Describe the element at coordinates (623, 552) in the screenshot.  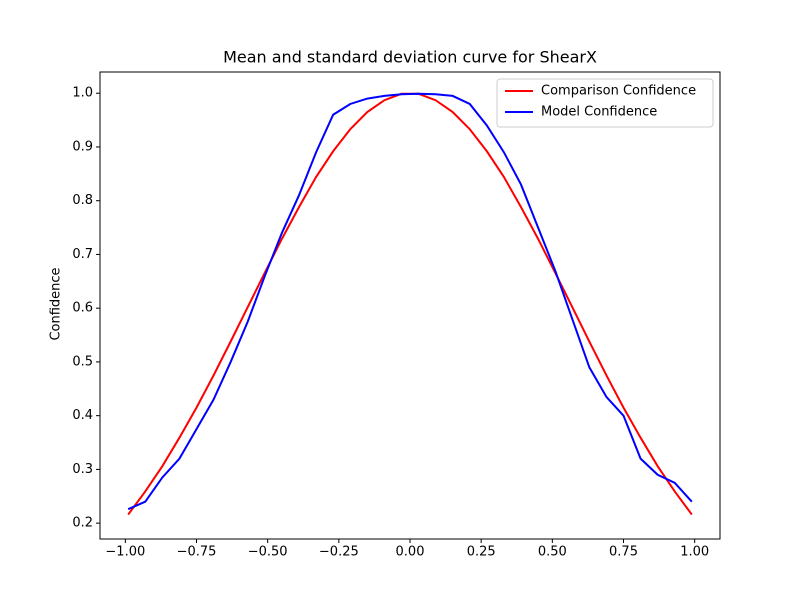
I see `x-tick-label: 0.75` at that location.